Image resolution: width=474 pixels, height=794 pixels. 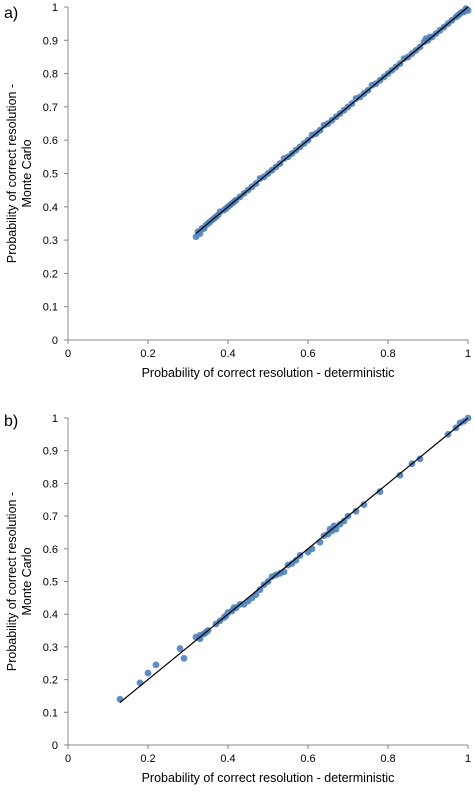 I want to click on panel-label: a), so click(x=11, y=13).